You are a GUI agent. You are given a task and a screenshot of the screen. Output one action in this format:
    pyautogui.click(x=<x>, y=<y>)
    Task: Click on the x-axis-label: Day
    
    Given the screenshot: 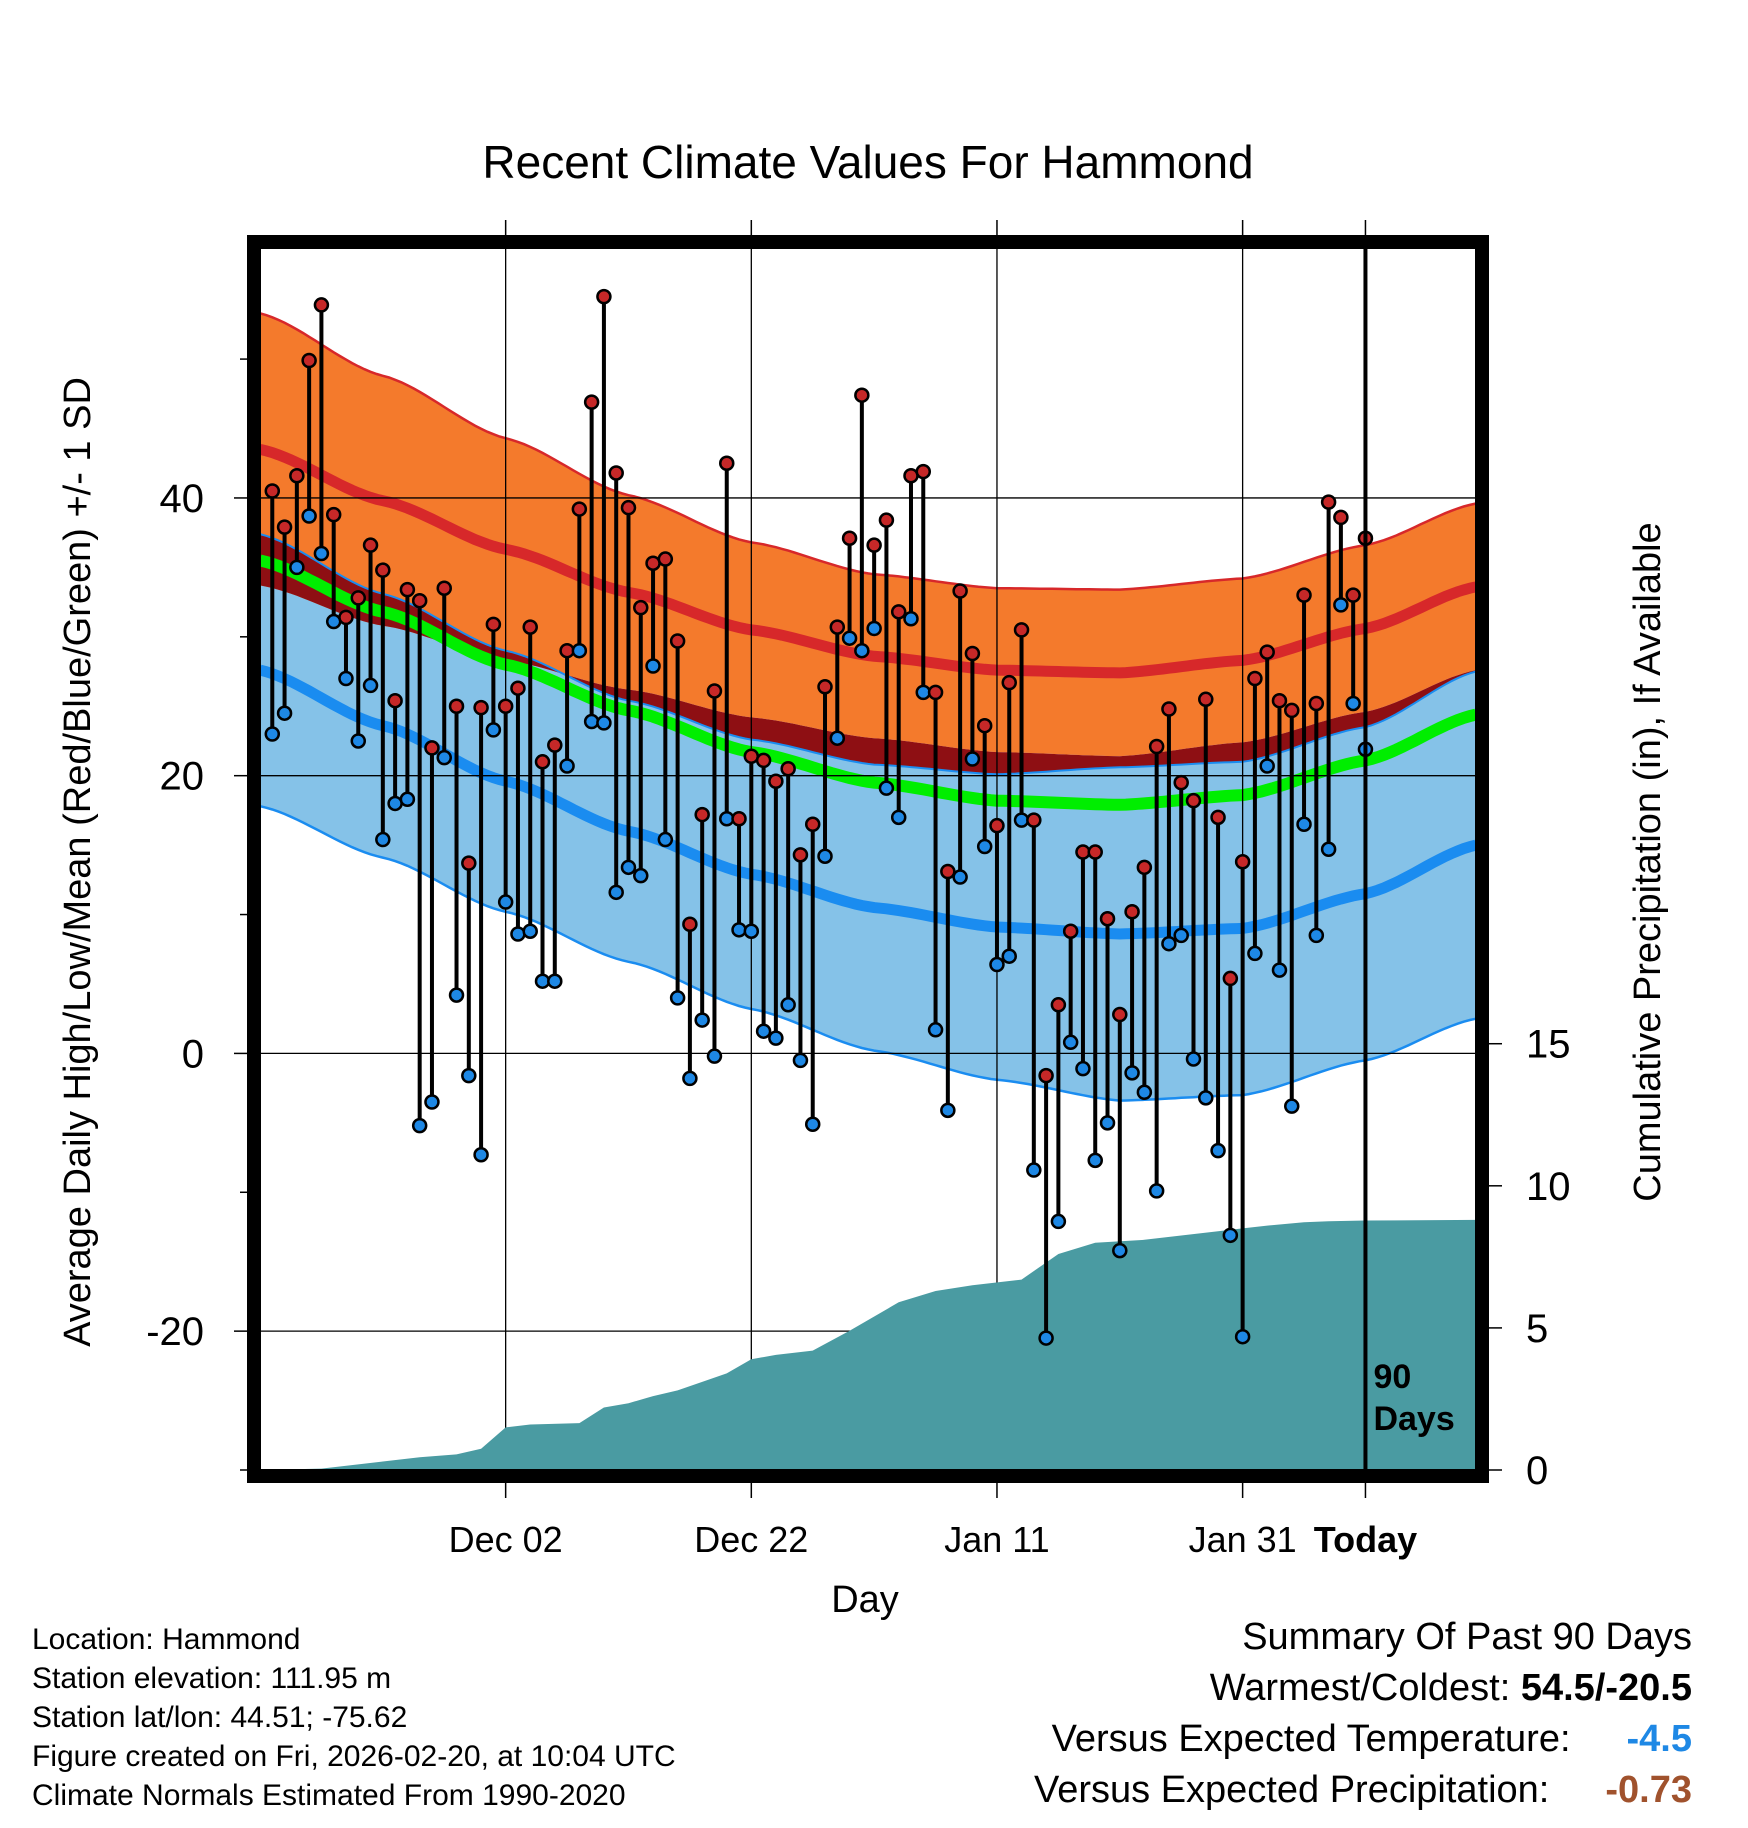 What is the action you would take?
    pyautogui.click(x=865, y=1600)
    